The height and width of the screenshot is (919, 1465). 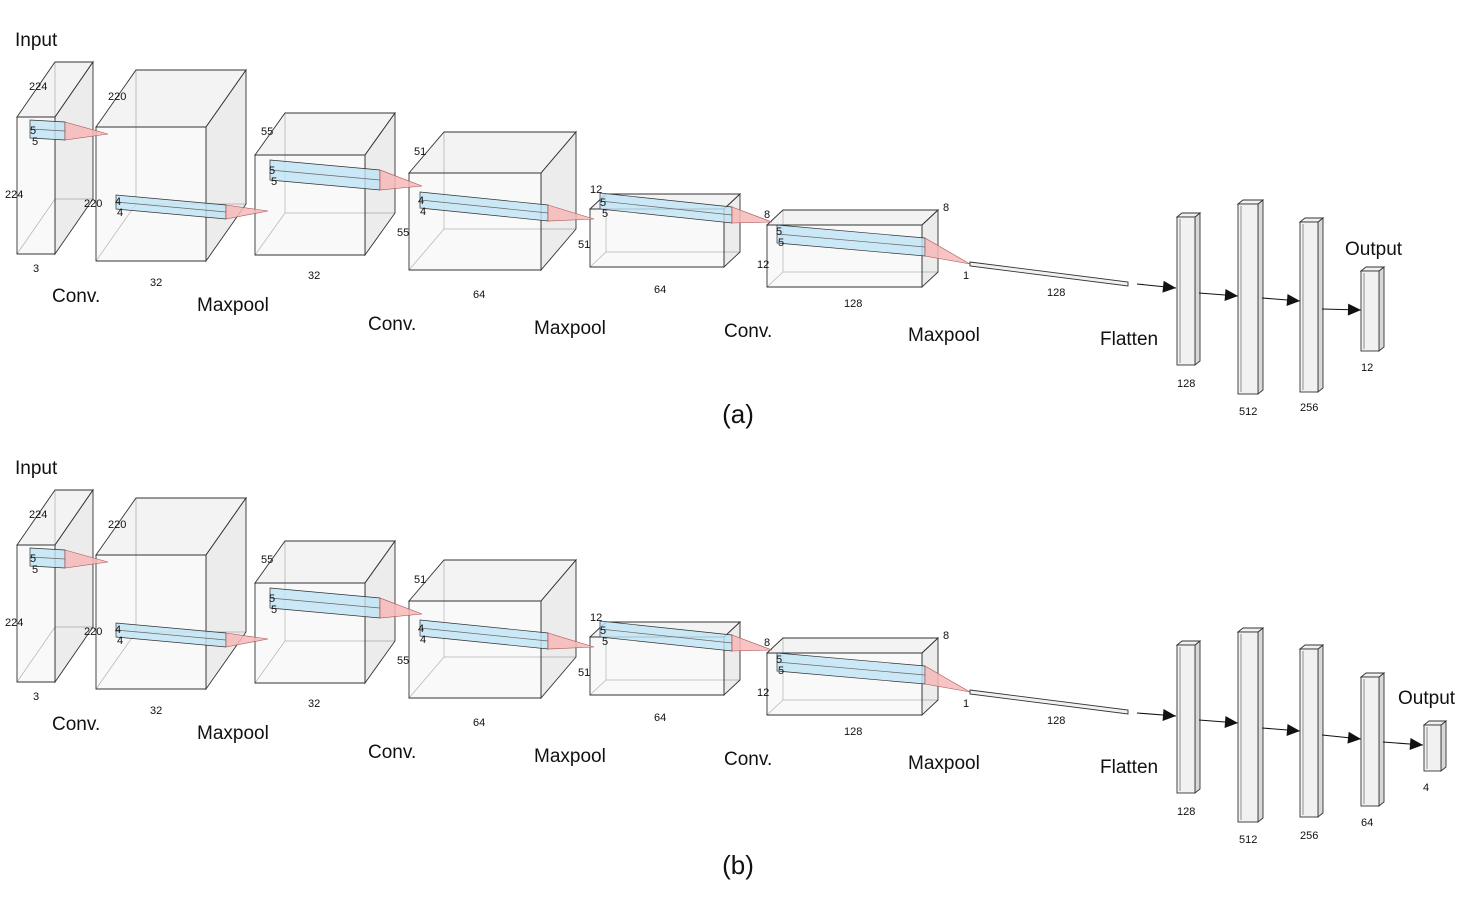 What do you see at coordinates (1309, 408) in the screenshot?
I see `dense-size-label: 256` at bounding box center [1309, 408].